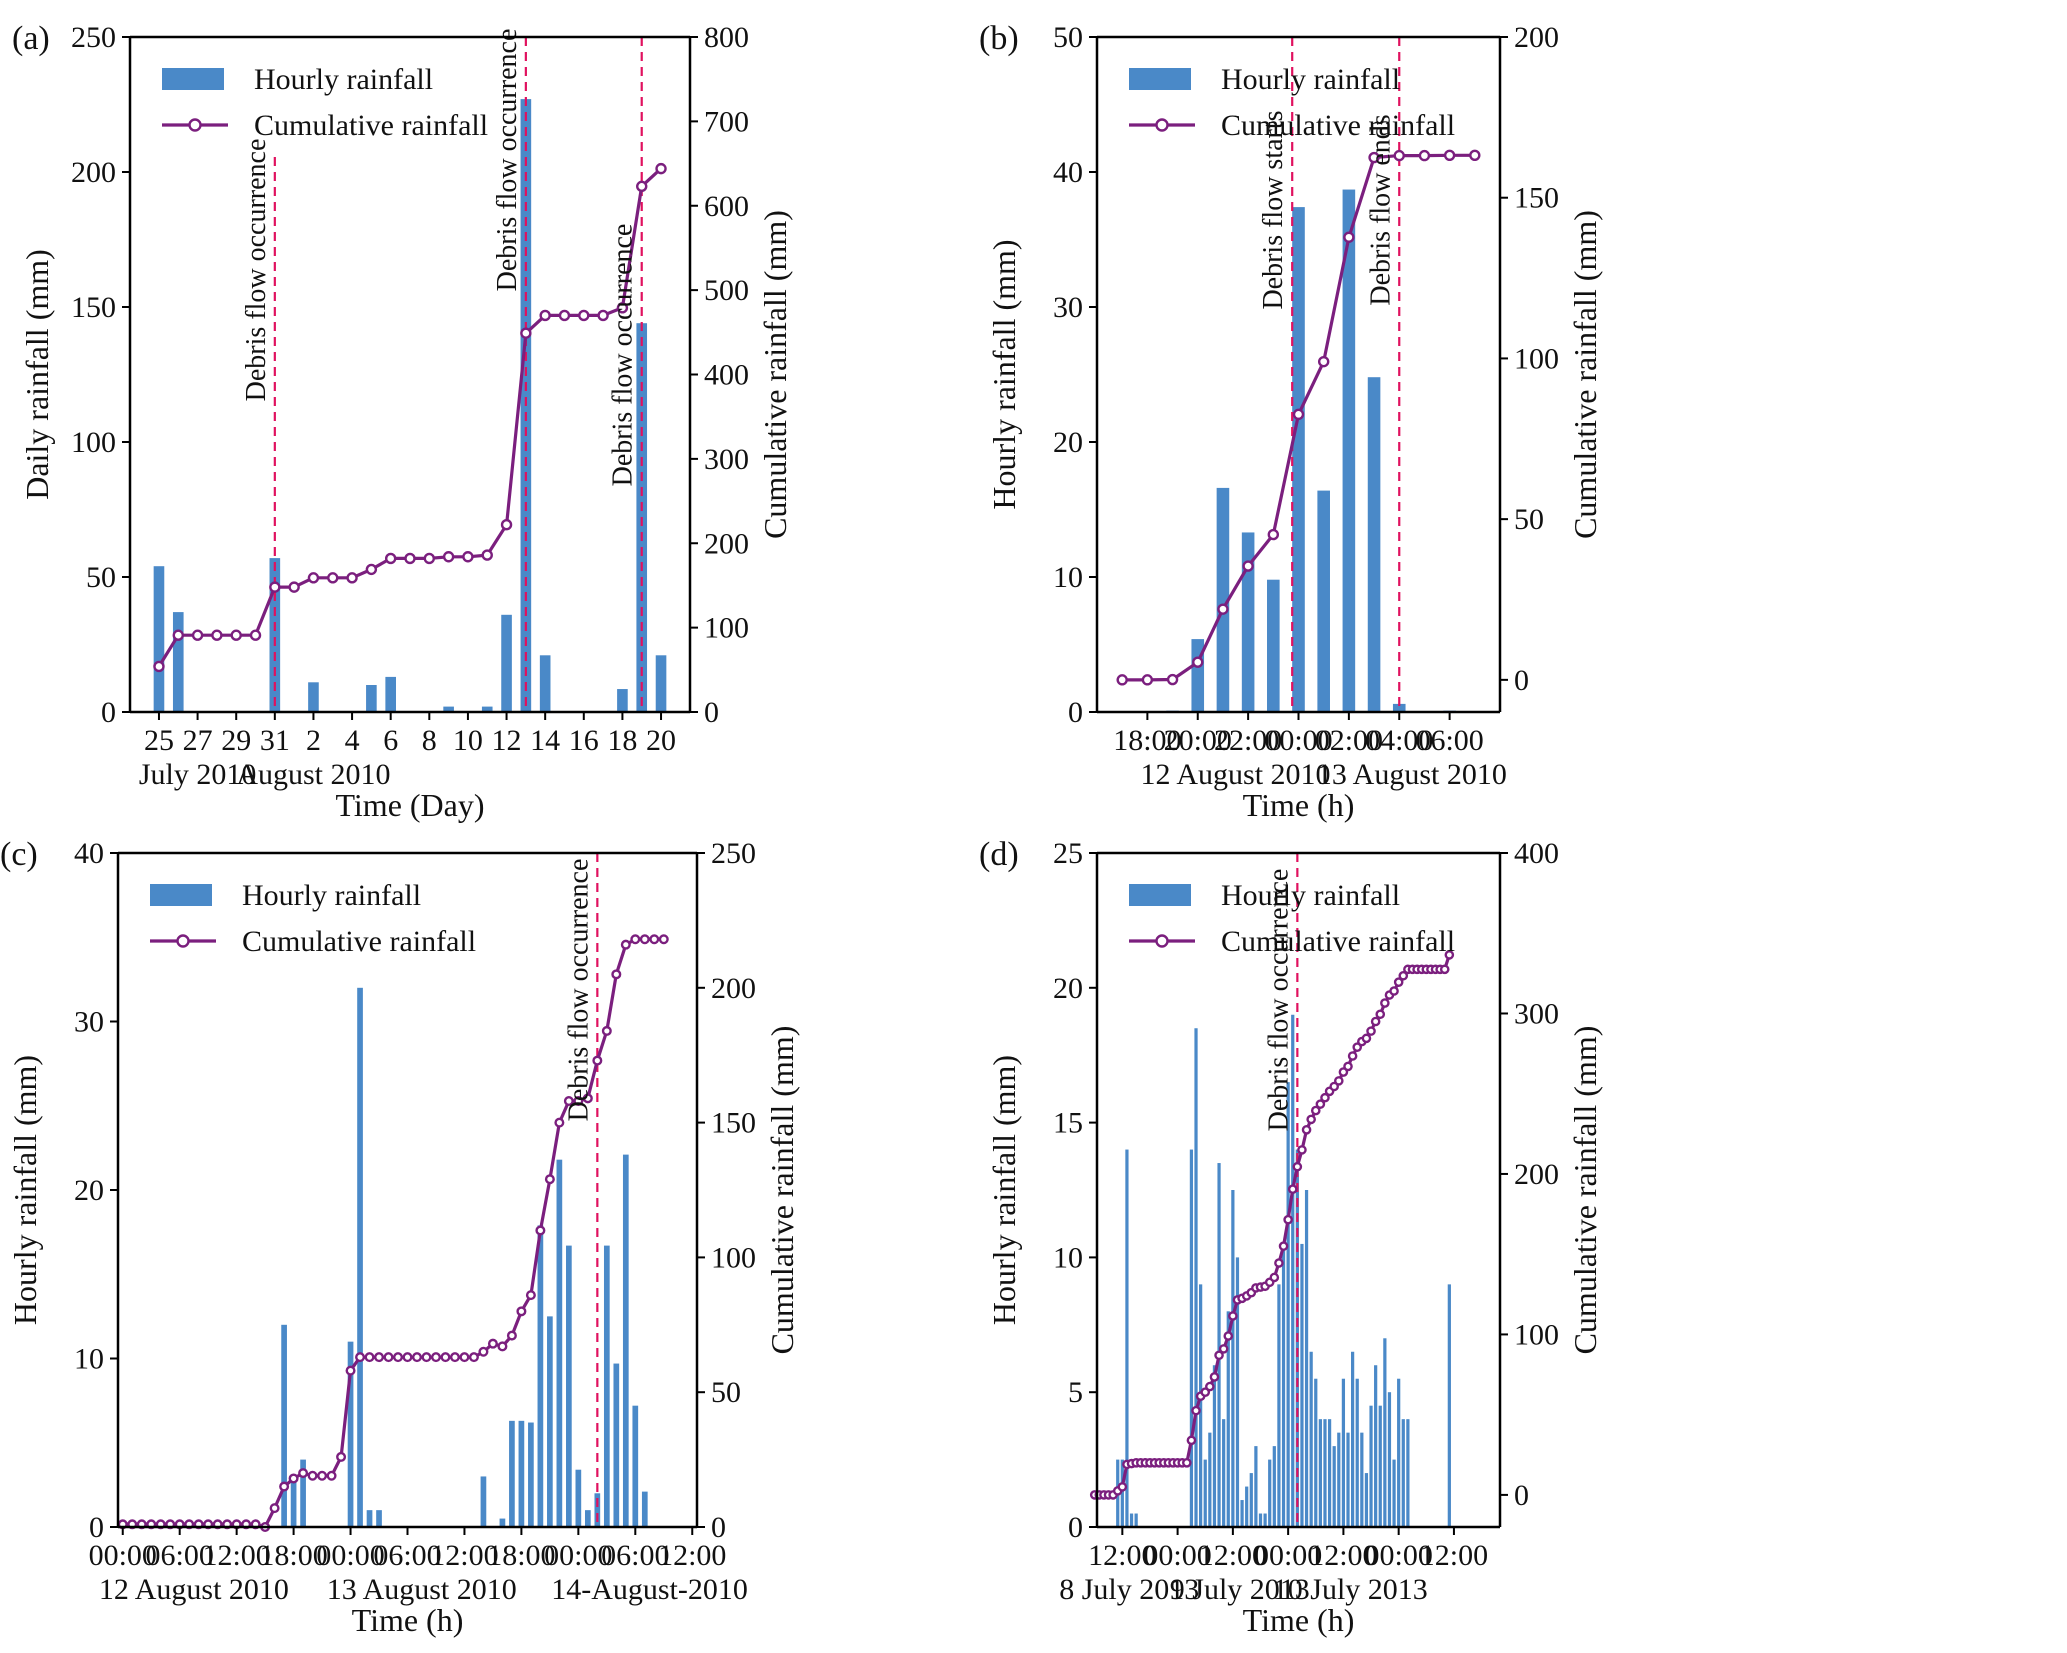  Describe the element at coordinates (409, 805) in the screenshot. I see `x-axis-title: Time (Day)` at that location.